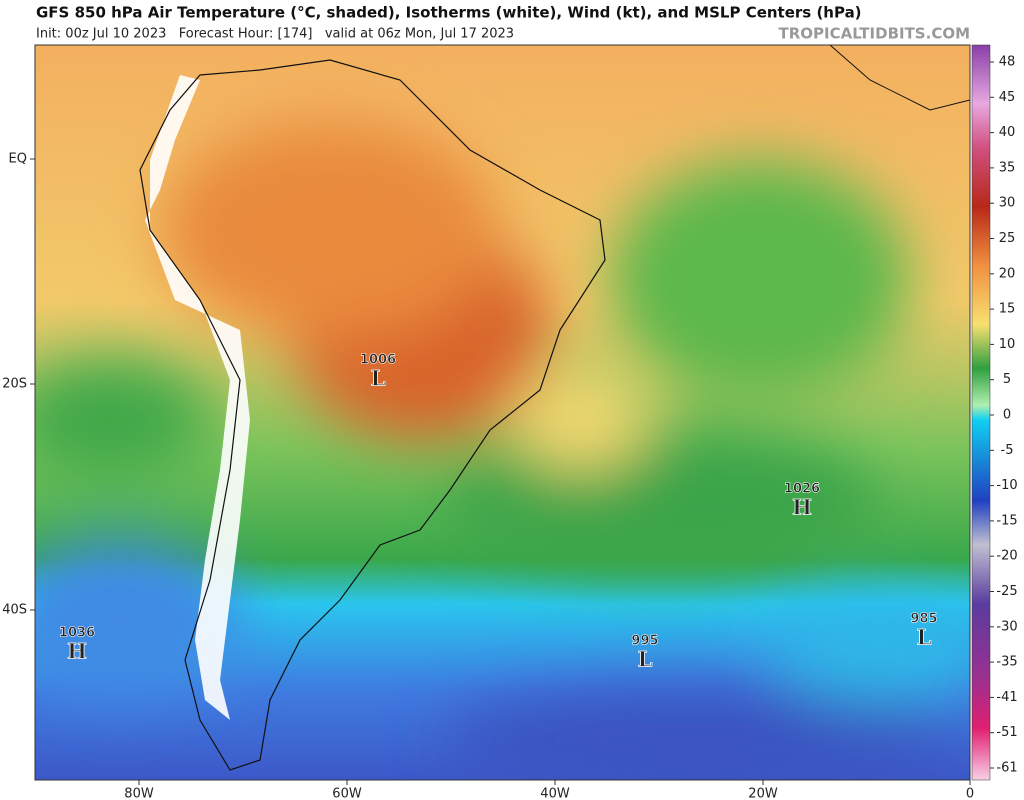  Describe the element at coordinates (875, 34) in the screenshot. I see `source: TROPICALTIDBITS.COM` at that location.